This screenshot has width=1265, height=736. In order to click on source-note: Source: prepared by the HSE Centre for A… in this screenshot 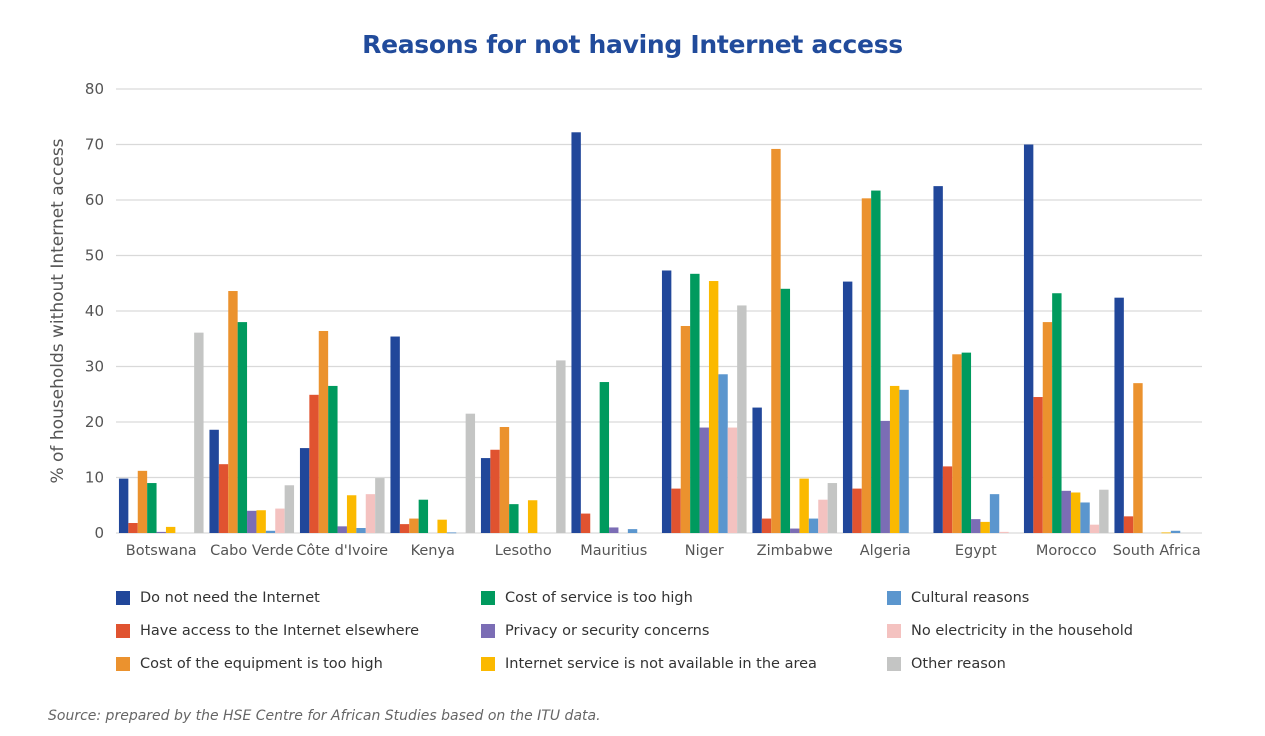, I will do `click(324, 716)`.